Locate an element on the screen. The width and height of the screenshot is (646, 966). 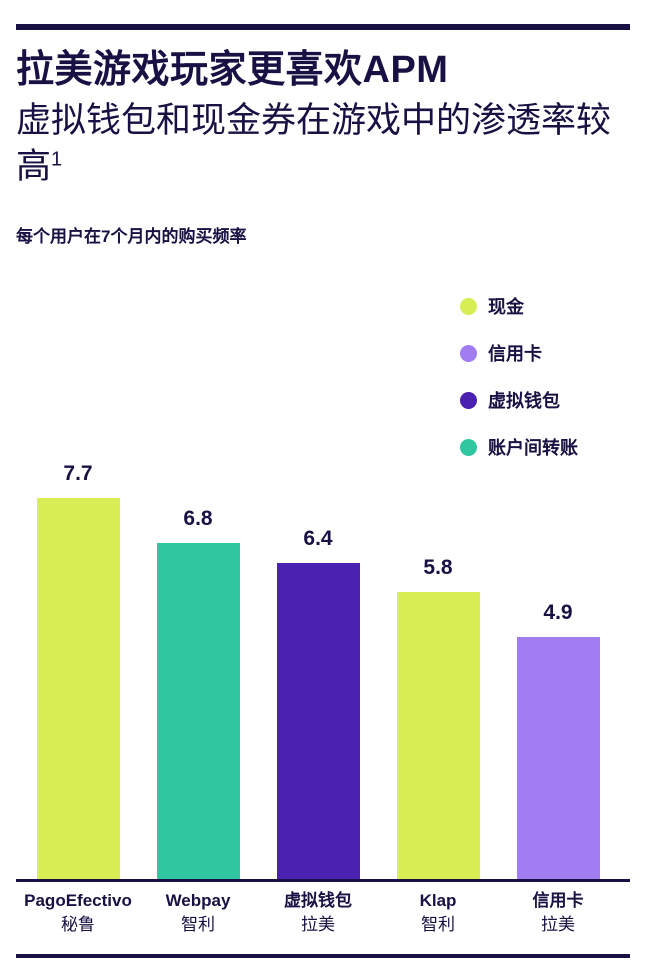
x-axis-label: Klap 智利 is located at coordinates (438, 912).